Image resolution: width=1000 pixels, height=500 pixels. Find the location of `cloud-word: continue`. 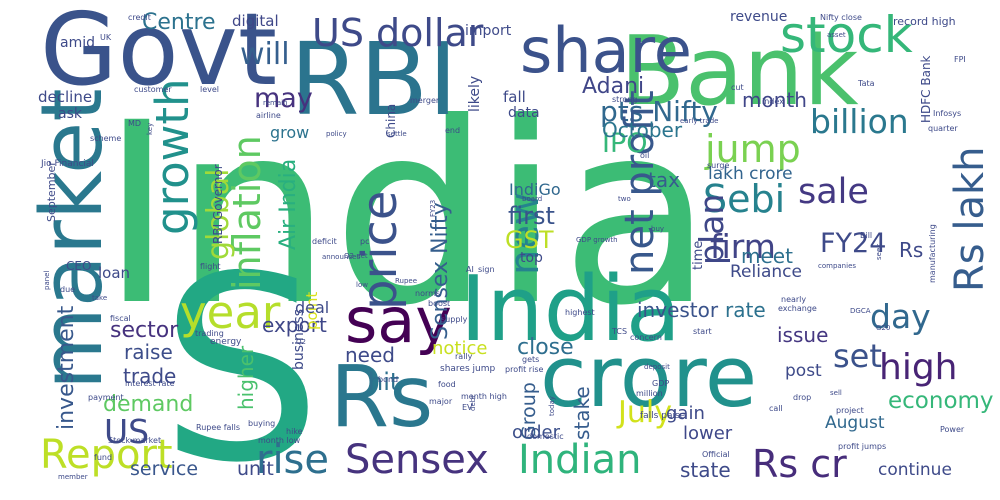

cloud-word: continue is located at coordinates (915, 470).